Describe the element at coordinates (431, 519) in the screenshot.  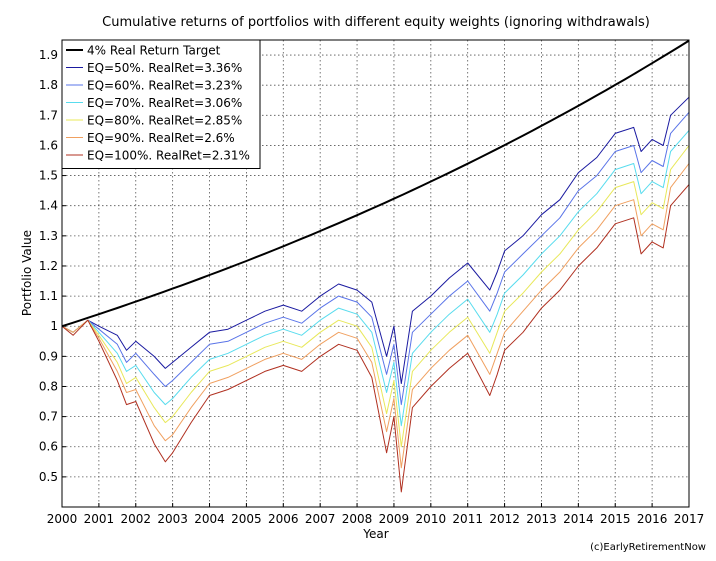
I see `x-tick-label: 2010` at that location.